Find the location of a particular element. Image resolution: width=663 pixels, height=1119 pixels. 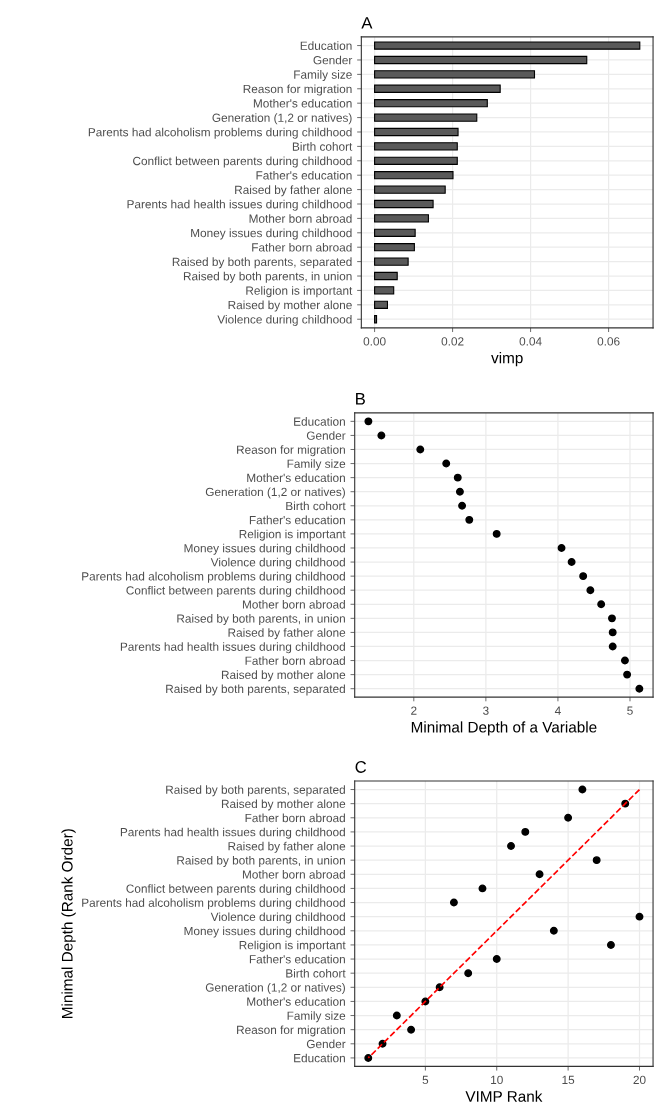

chart-title: C is located at coordinates (361, 767).